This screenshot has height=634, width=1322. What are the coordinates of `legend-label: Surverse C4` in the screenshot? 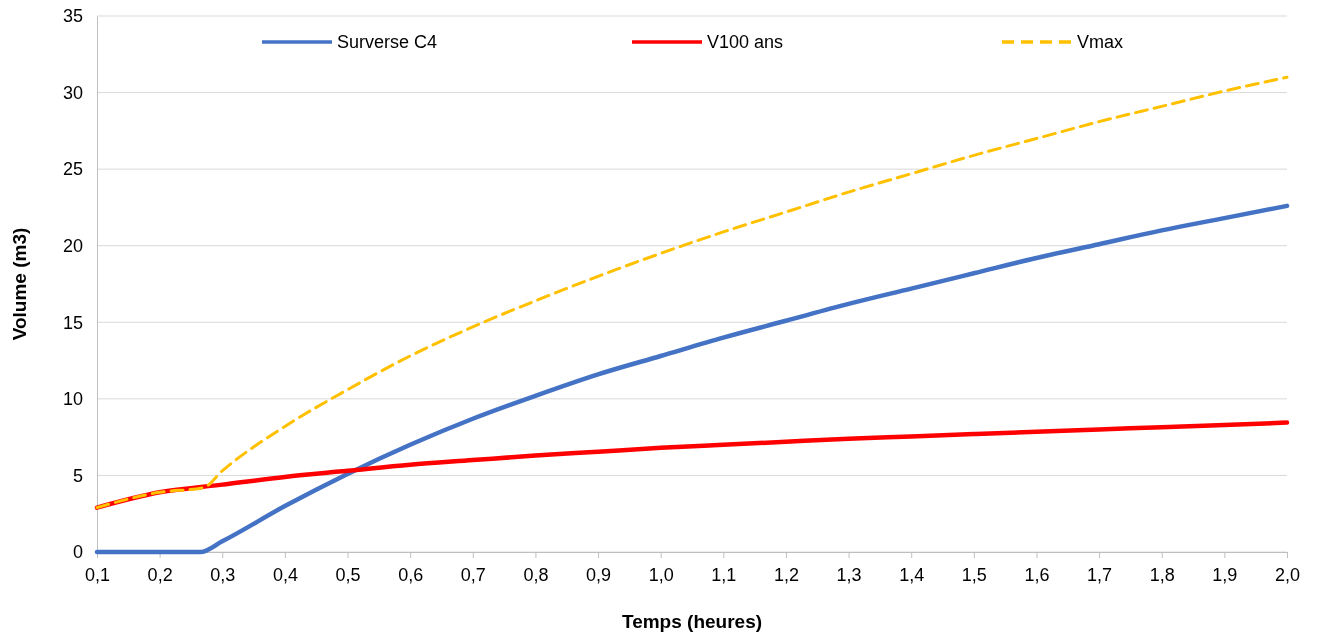 It's located at (387, 42).